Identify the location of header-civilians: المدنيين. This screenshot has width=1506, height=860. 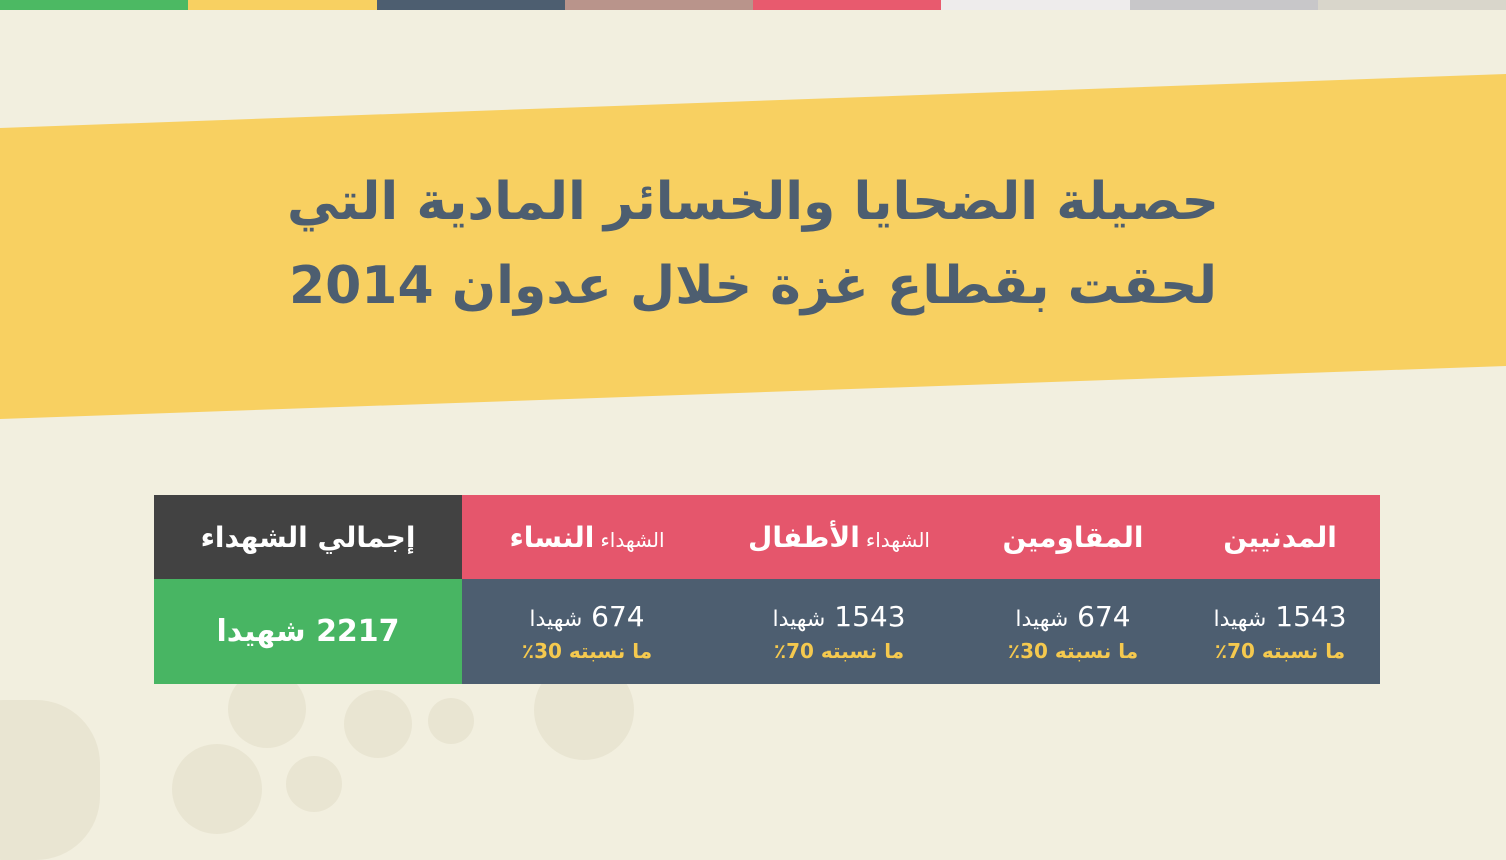
(1280, 537).